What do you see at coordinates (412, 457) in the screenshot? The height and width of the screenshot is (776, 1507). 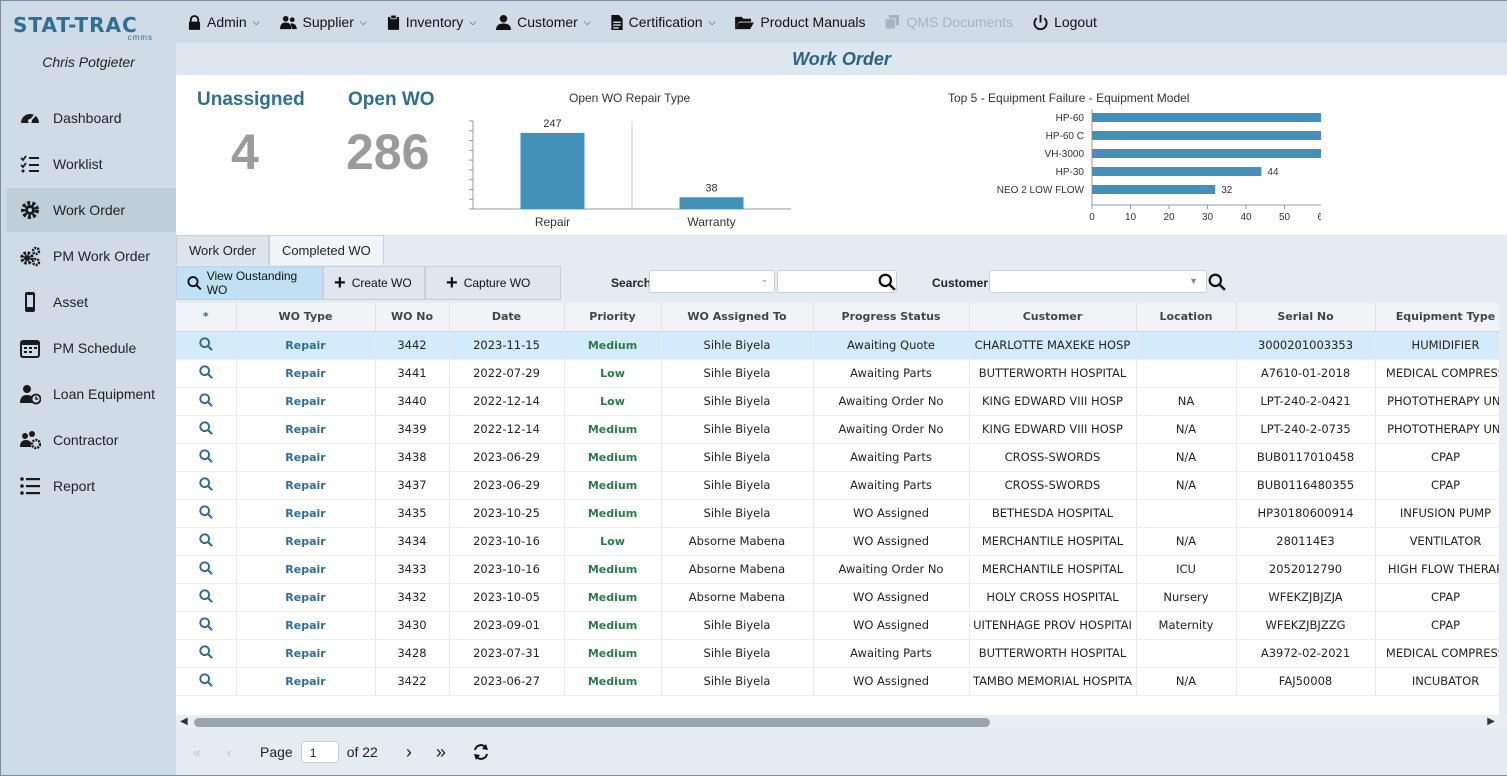 I see `table-cell: 3438` at bounding box center [412, 457].